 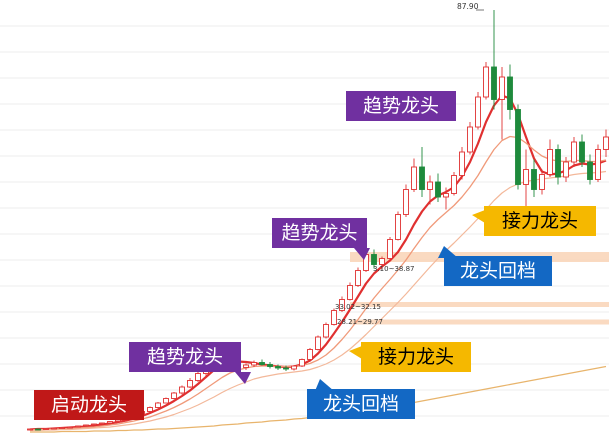 What do you see at coordinates (534, 221) in the screenshot?
I see `callout-relay-leader: 接力龙头` at bounding box center [534, 221].